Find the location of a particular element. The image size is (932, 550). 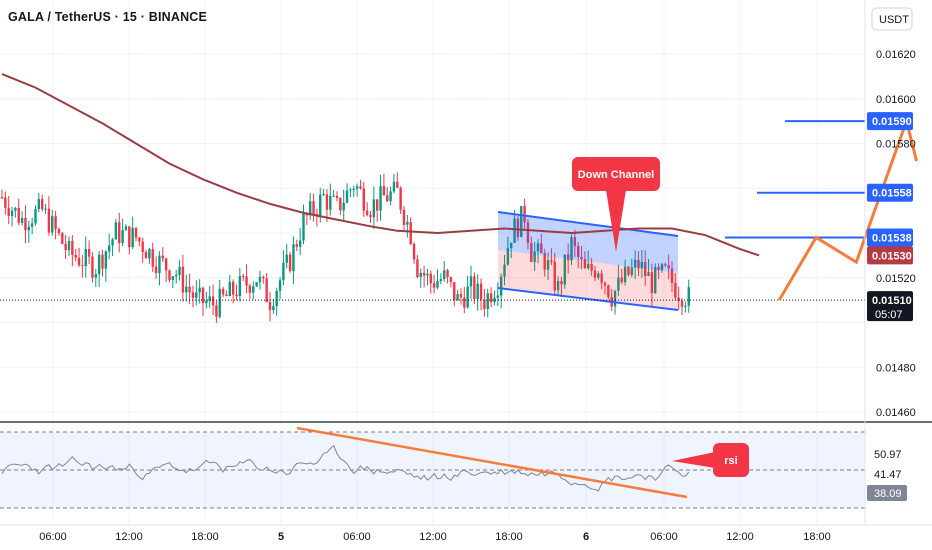

time-tick-label: 5 is located at coordinates (281, 537).